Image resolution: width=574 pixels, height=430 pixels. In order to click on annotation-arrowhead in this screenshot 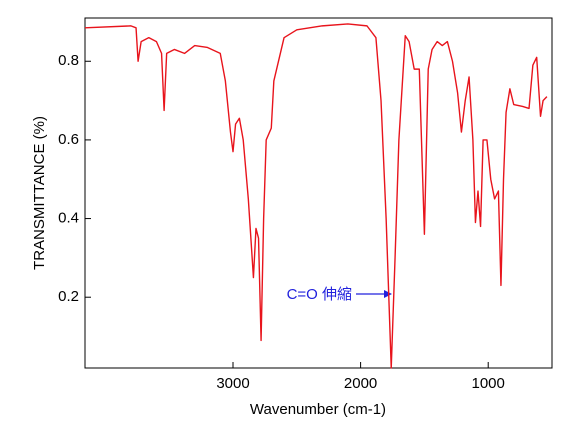, I will do `click(388, 294)`.